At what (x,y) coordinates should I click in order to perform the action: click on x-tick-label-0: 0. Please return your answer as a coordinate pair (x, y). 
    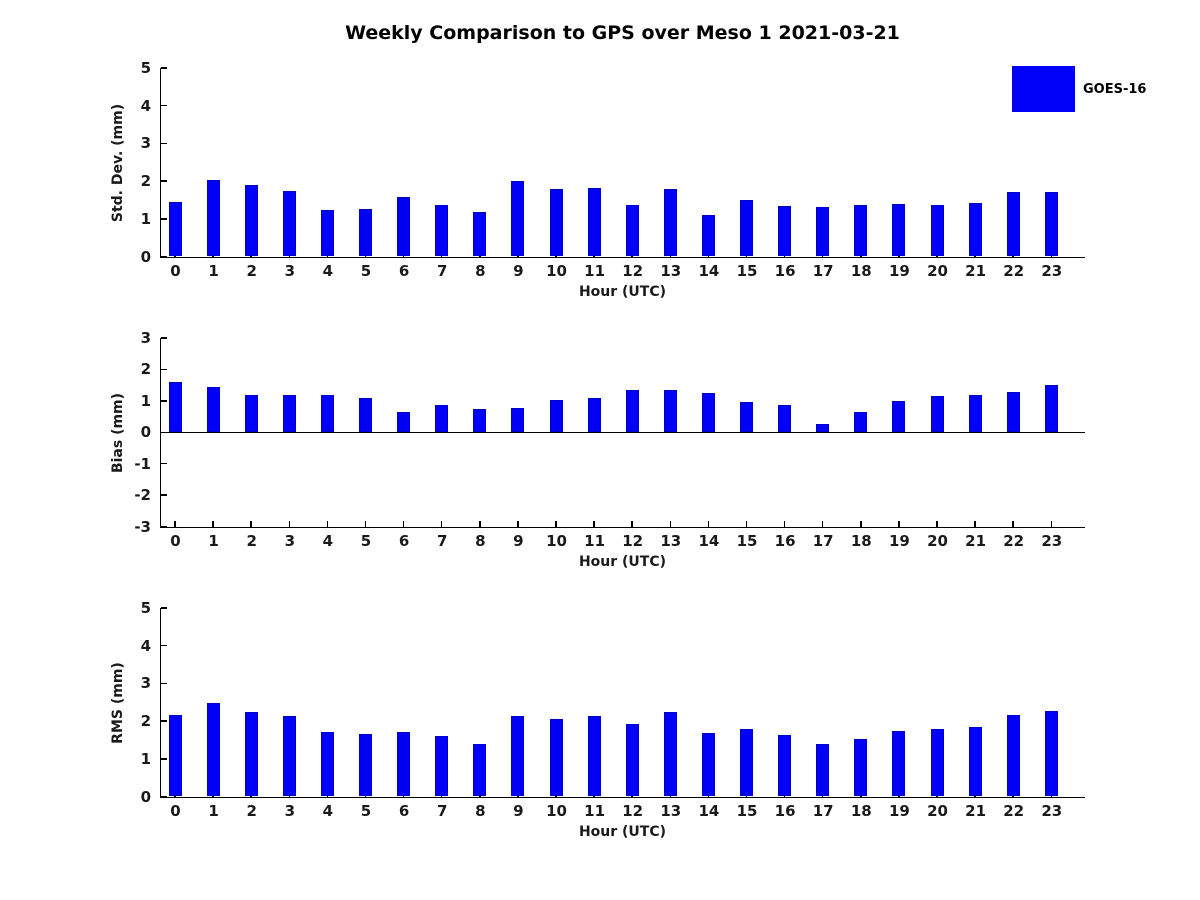
    Looking at the image, I should click on (175, 271).